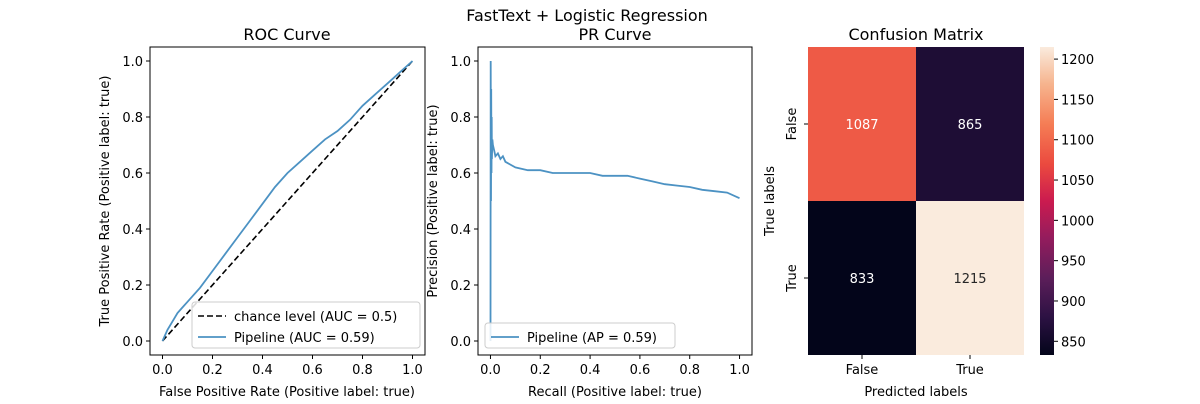 This screenshot has width=1200, height=404. Describe the element at coordinates (433, 200) in the screenshot. I see `pr-ylabel: Precision (Positive label: true)` at that location.